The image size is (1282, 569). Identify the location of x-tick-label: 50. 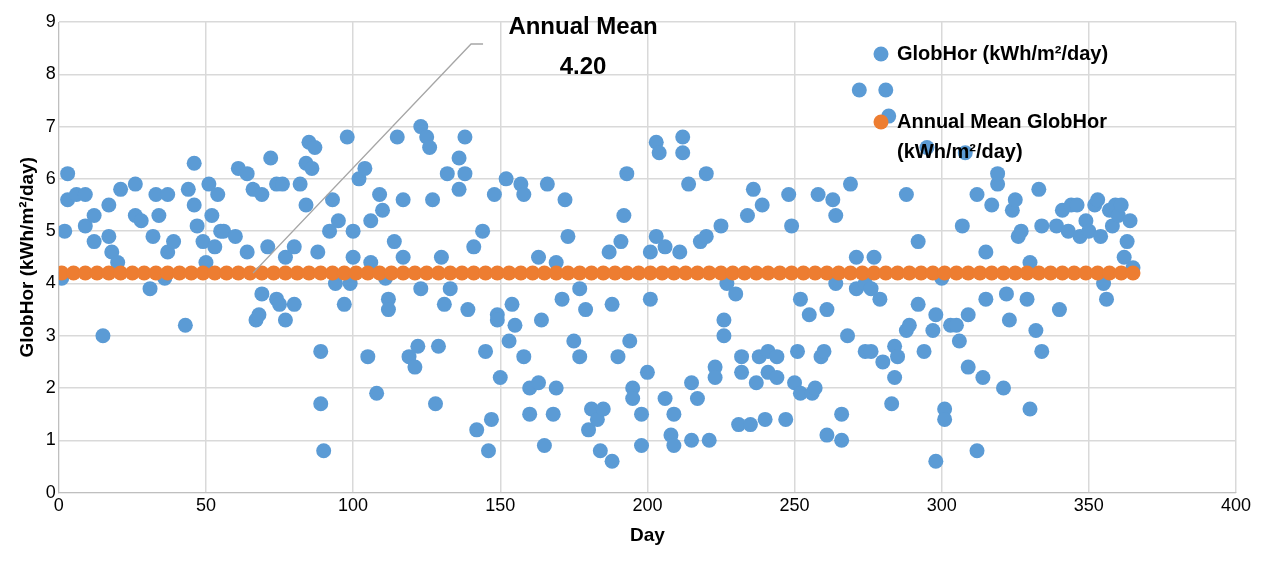
(205, 505).